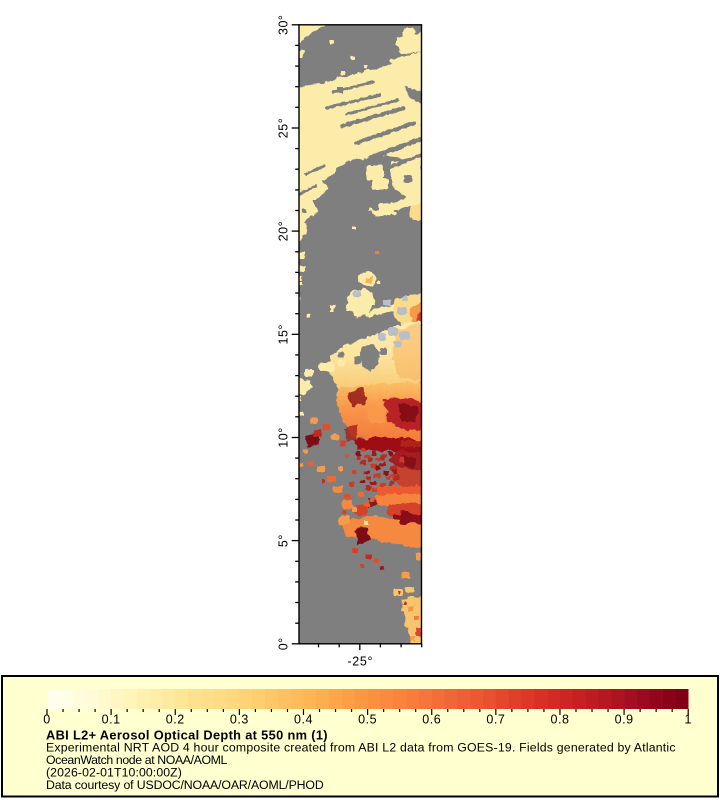  Describe the element at coordinates (688, 720) in the screenshot. I see `svg-text: 1` at that location.